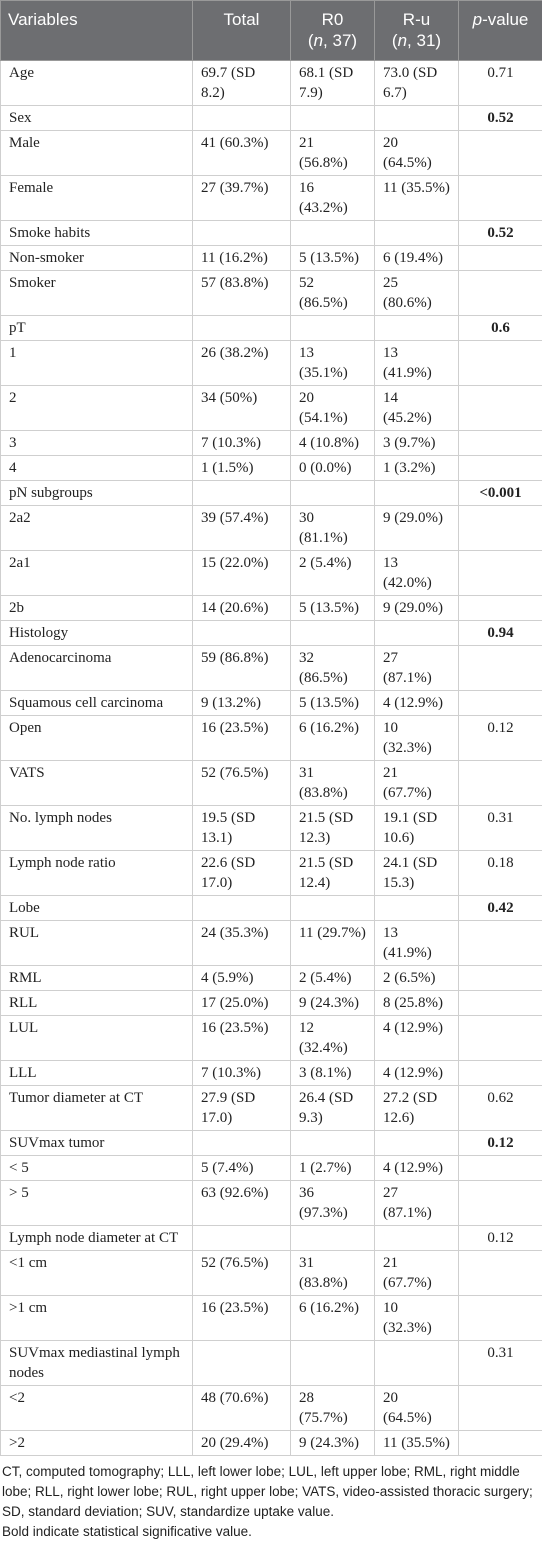 This screenshot has width=542, height=1542. I want to click on p-value-cell: 0.62, so click(500, 1108).